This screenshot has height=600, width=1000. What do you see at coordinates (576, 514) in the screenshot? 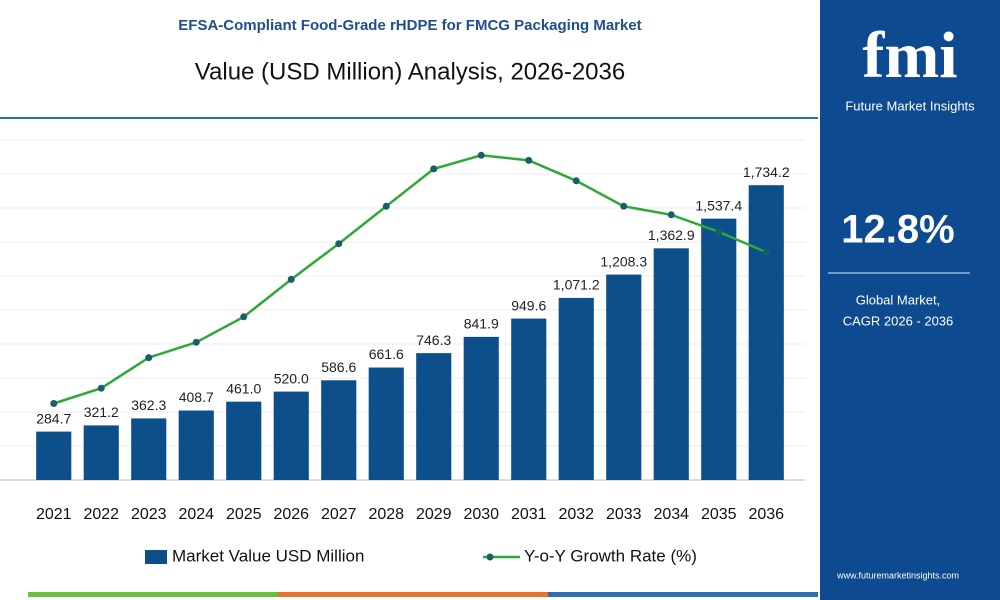
I see `x-tick-label: 2032` at bounding box center [576, 514].